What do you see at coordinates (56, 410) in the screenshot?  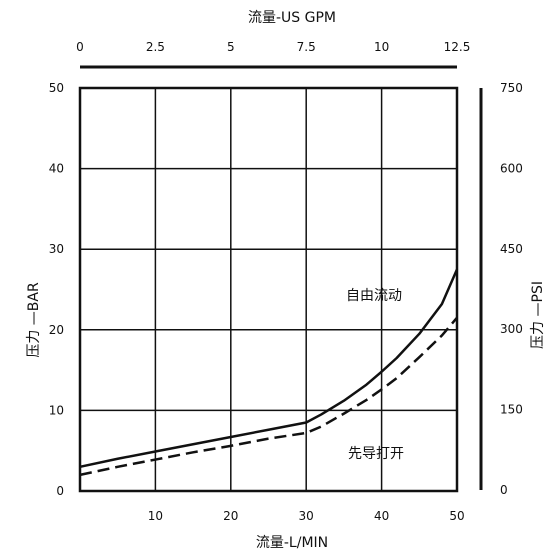 I see `y-tick-label: 10` at bounding box center [56, 410].